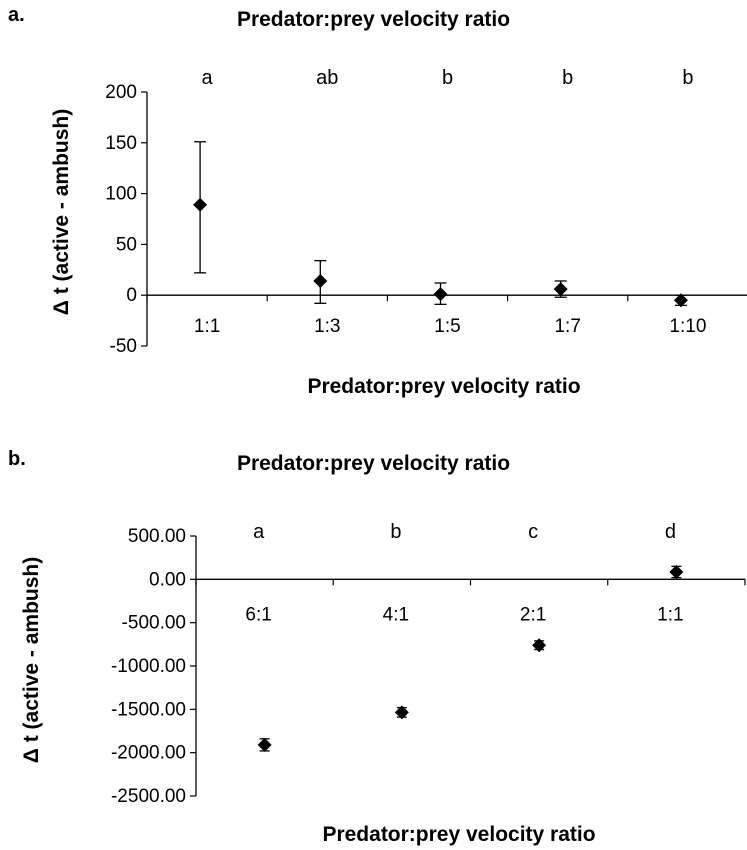  What do you see at coordinates (687, 326) in the screenshot?
I see `x-tick-label: 1:10` at bounding box center [687, 326].